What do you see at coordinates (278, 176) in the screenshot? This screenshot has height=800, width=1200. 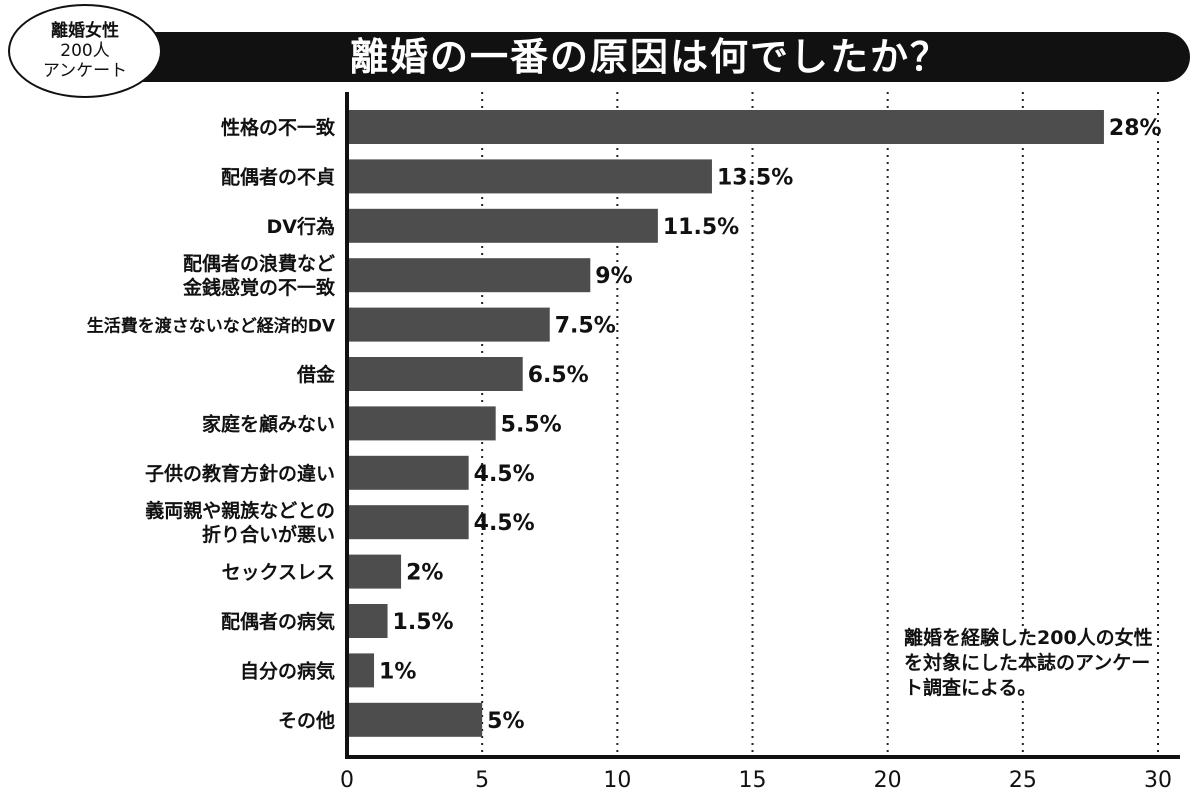 I see `category-label: 配偶者の不貞` at bounding box center [278, 176].